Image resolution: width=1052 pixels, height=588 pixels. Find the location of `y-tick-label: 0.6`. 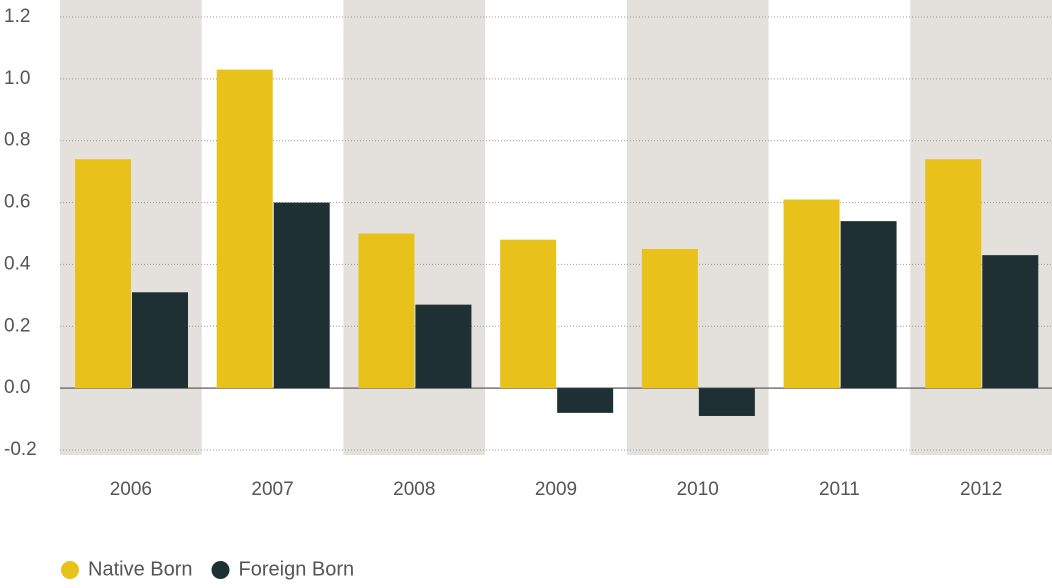

y-tick-label: 0.6 is located at coordinates (17, 202).